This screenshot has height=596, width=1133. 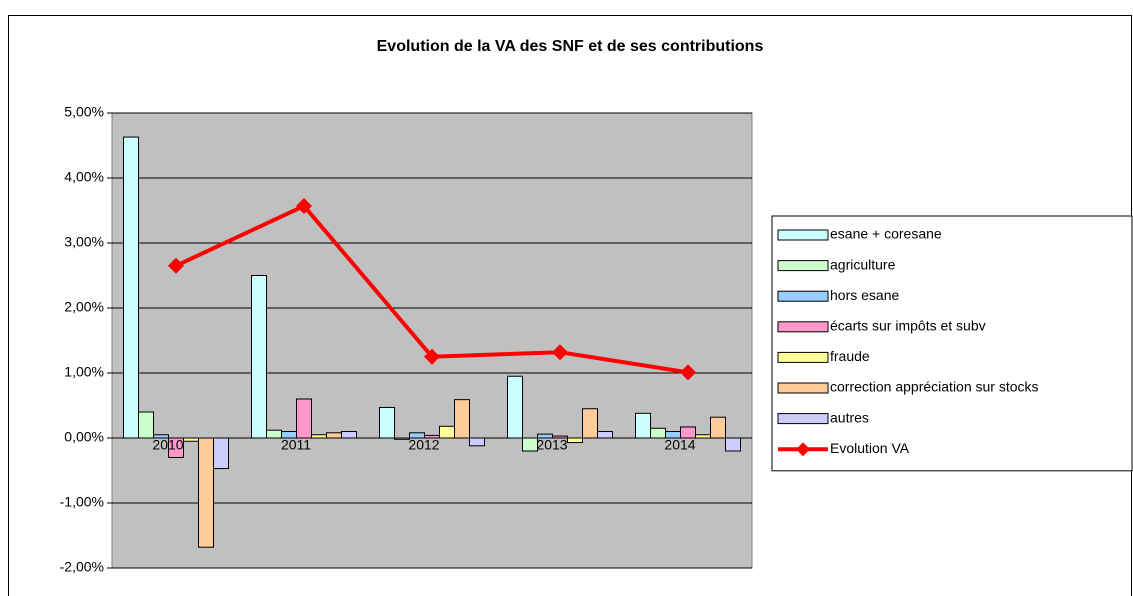 What do you see at coordinates (551, 445) in the screenshot?
I see `x-tick-label: 2013` at bounding box center [551, 445].